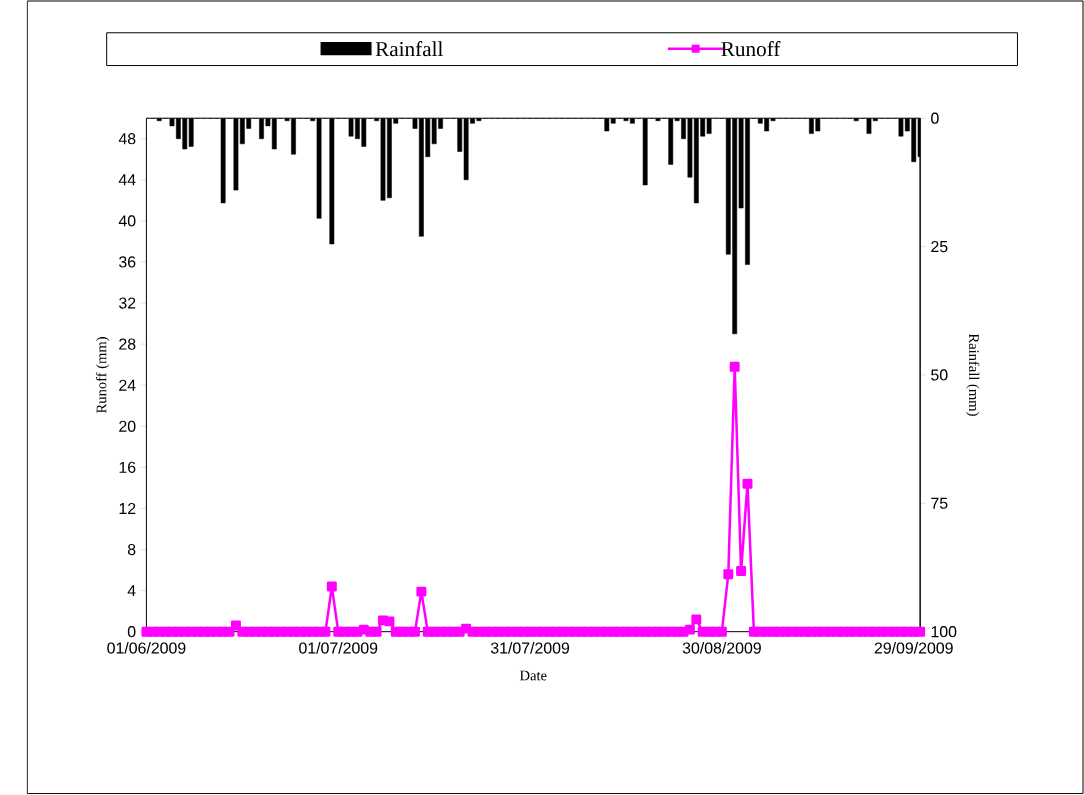  I want to click on y-tick-label: 36, so click(127, 262).